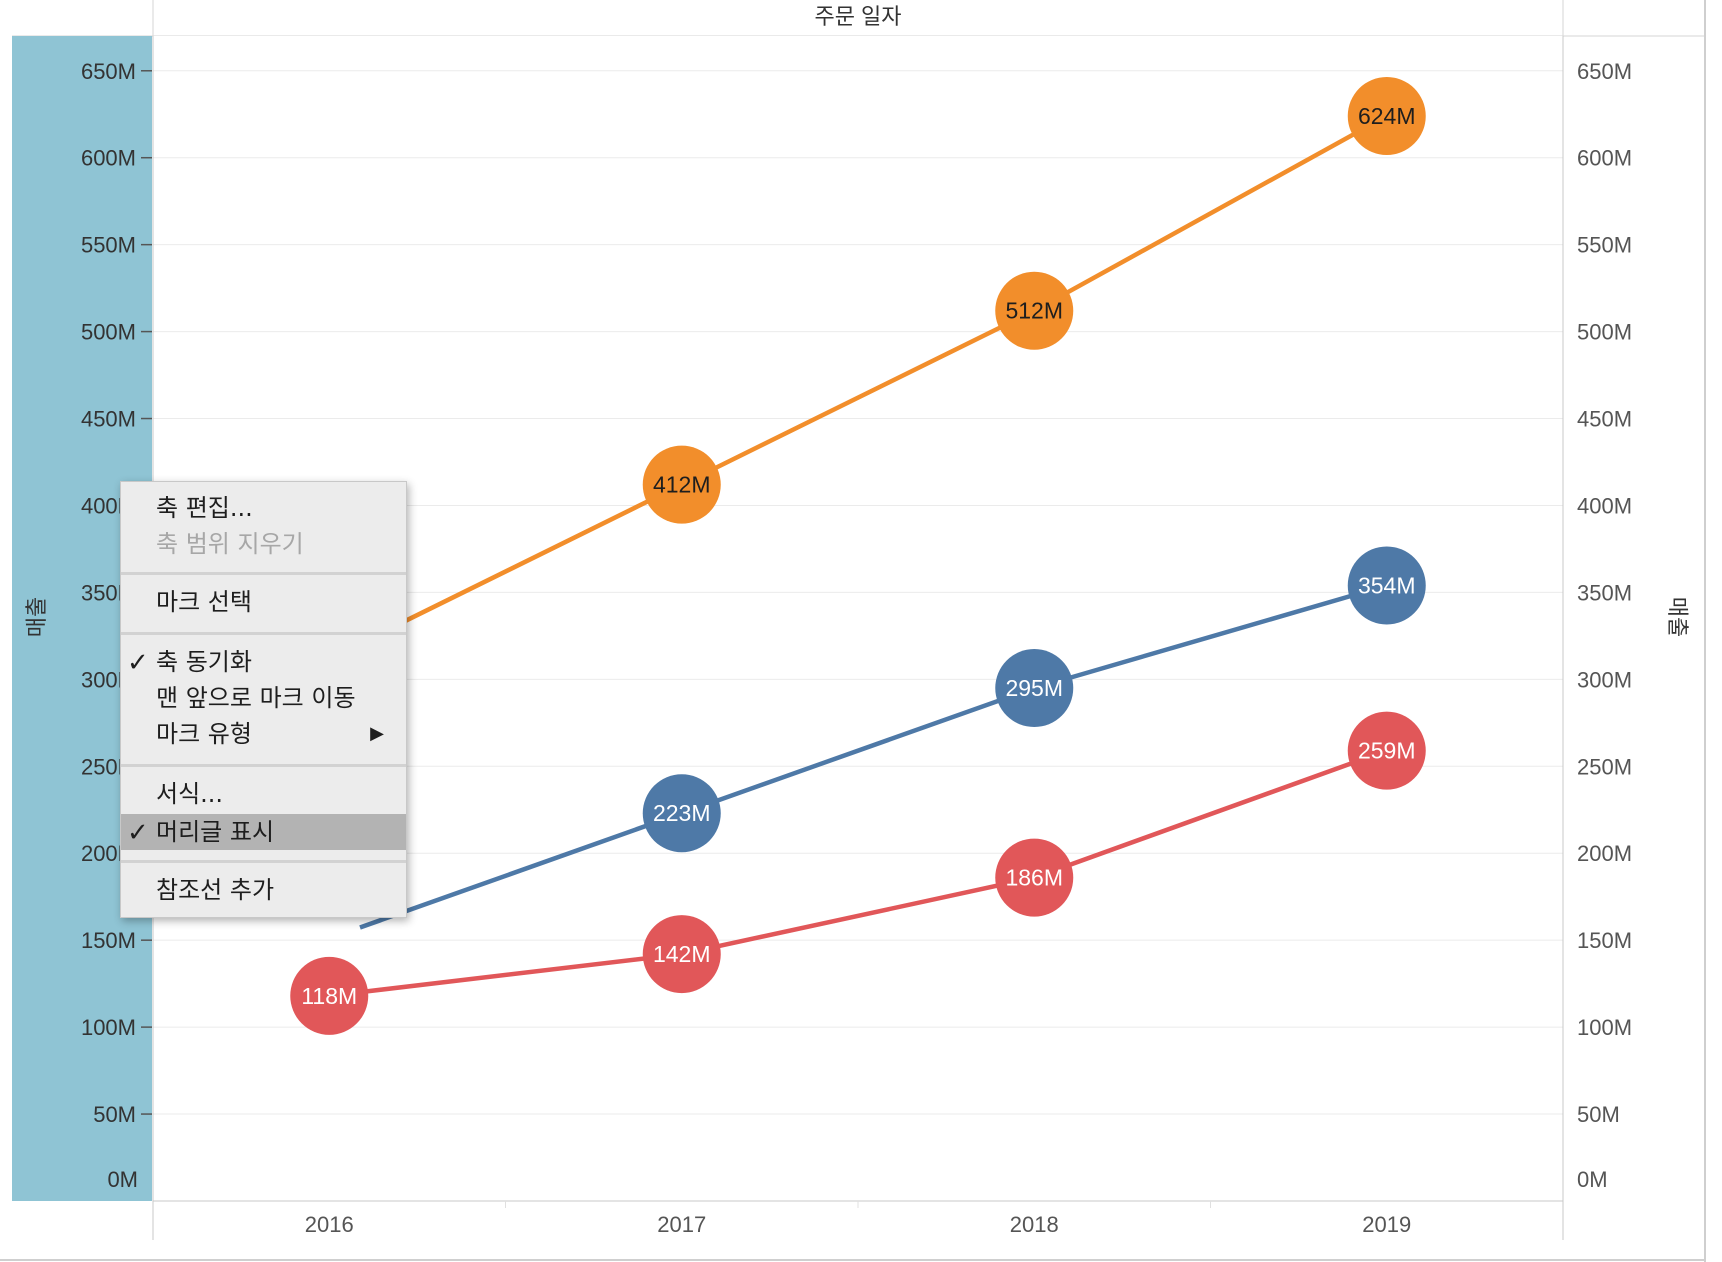  What do you see at coordinates (263, 734) in the screenshot?
I see `menu-item-mark-type: 마크 유형 ▶` at bounding box center [263, 734].